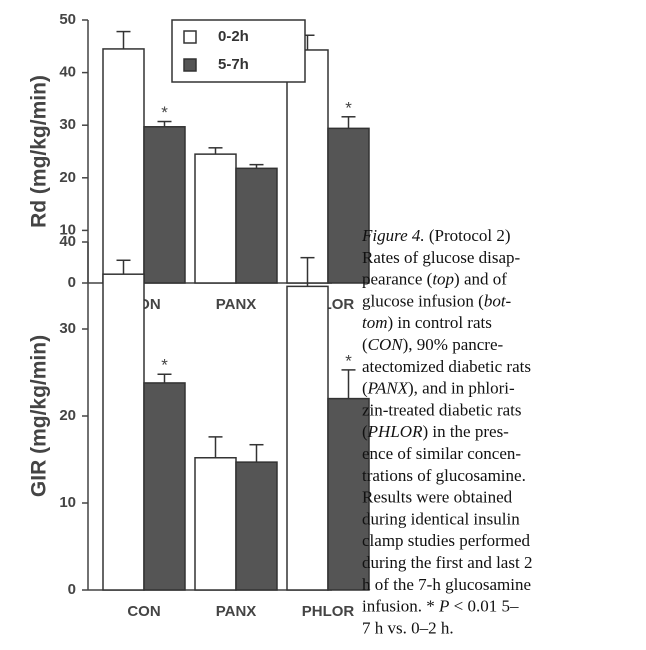  I want to click on caption-text: CON, so click(386, 344).